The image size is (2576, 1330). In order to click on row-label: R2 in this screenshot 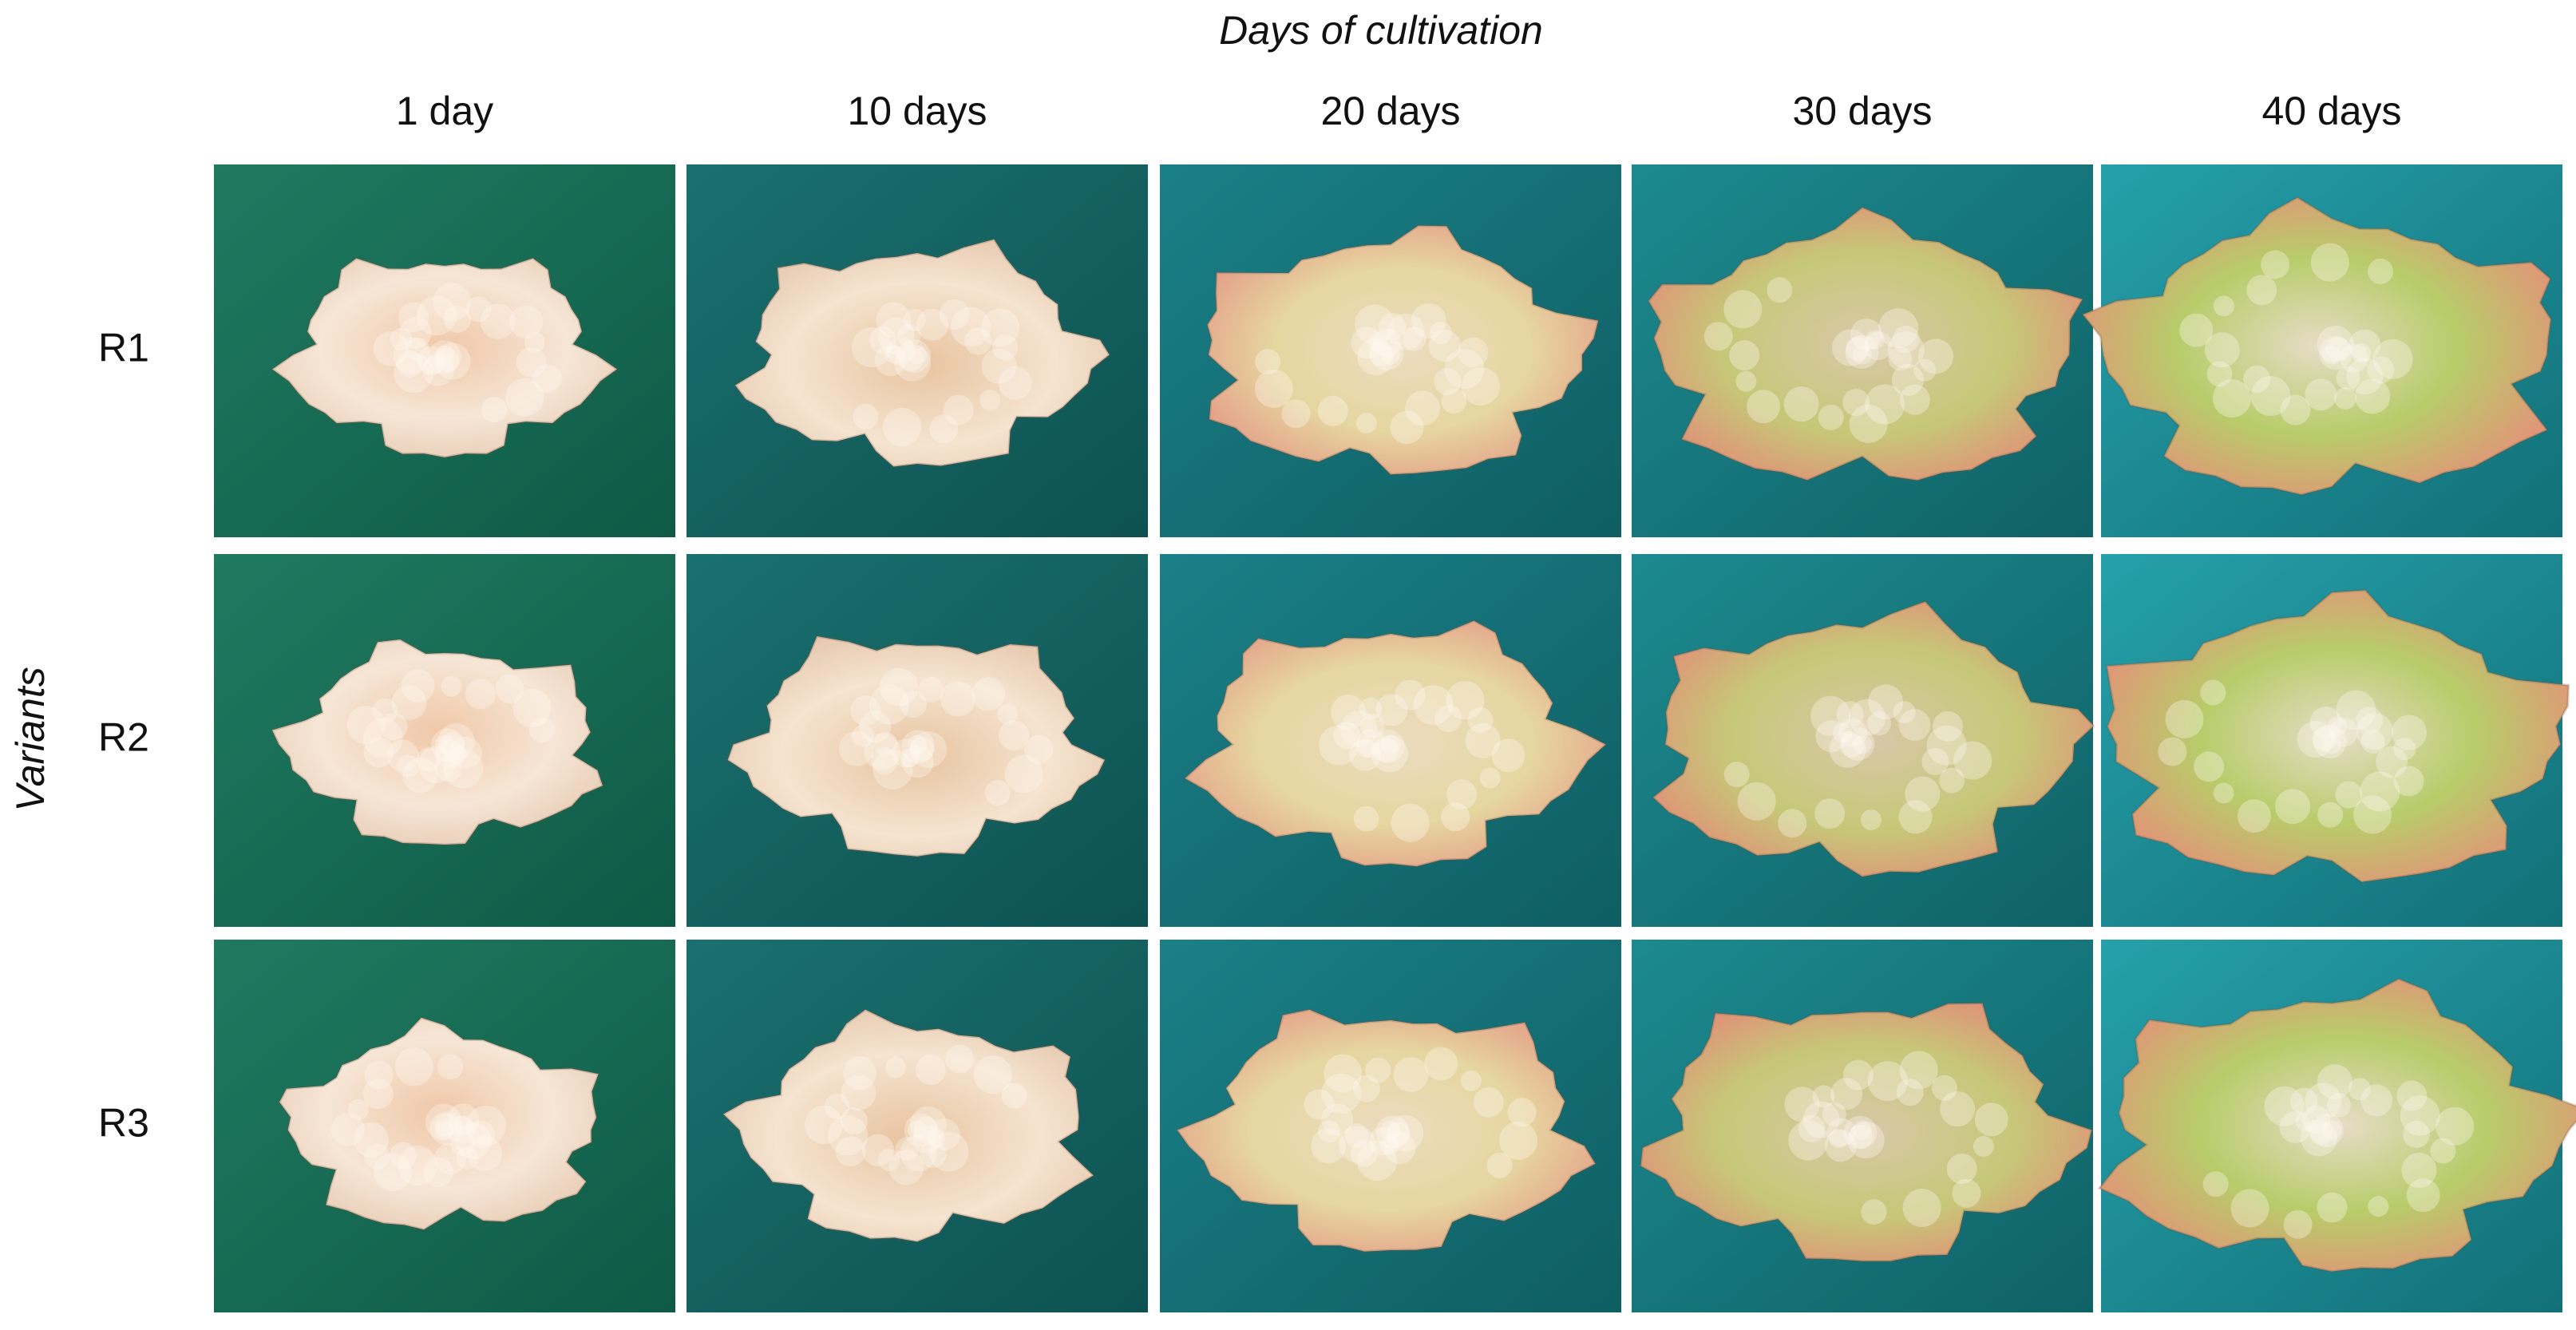, I will do `click(124, 737)`.